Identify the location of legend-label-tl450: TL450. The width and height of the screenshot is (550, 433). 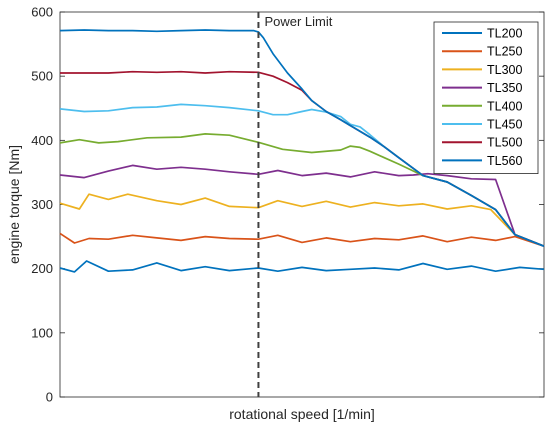
(504, 125).